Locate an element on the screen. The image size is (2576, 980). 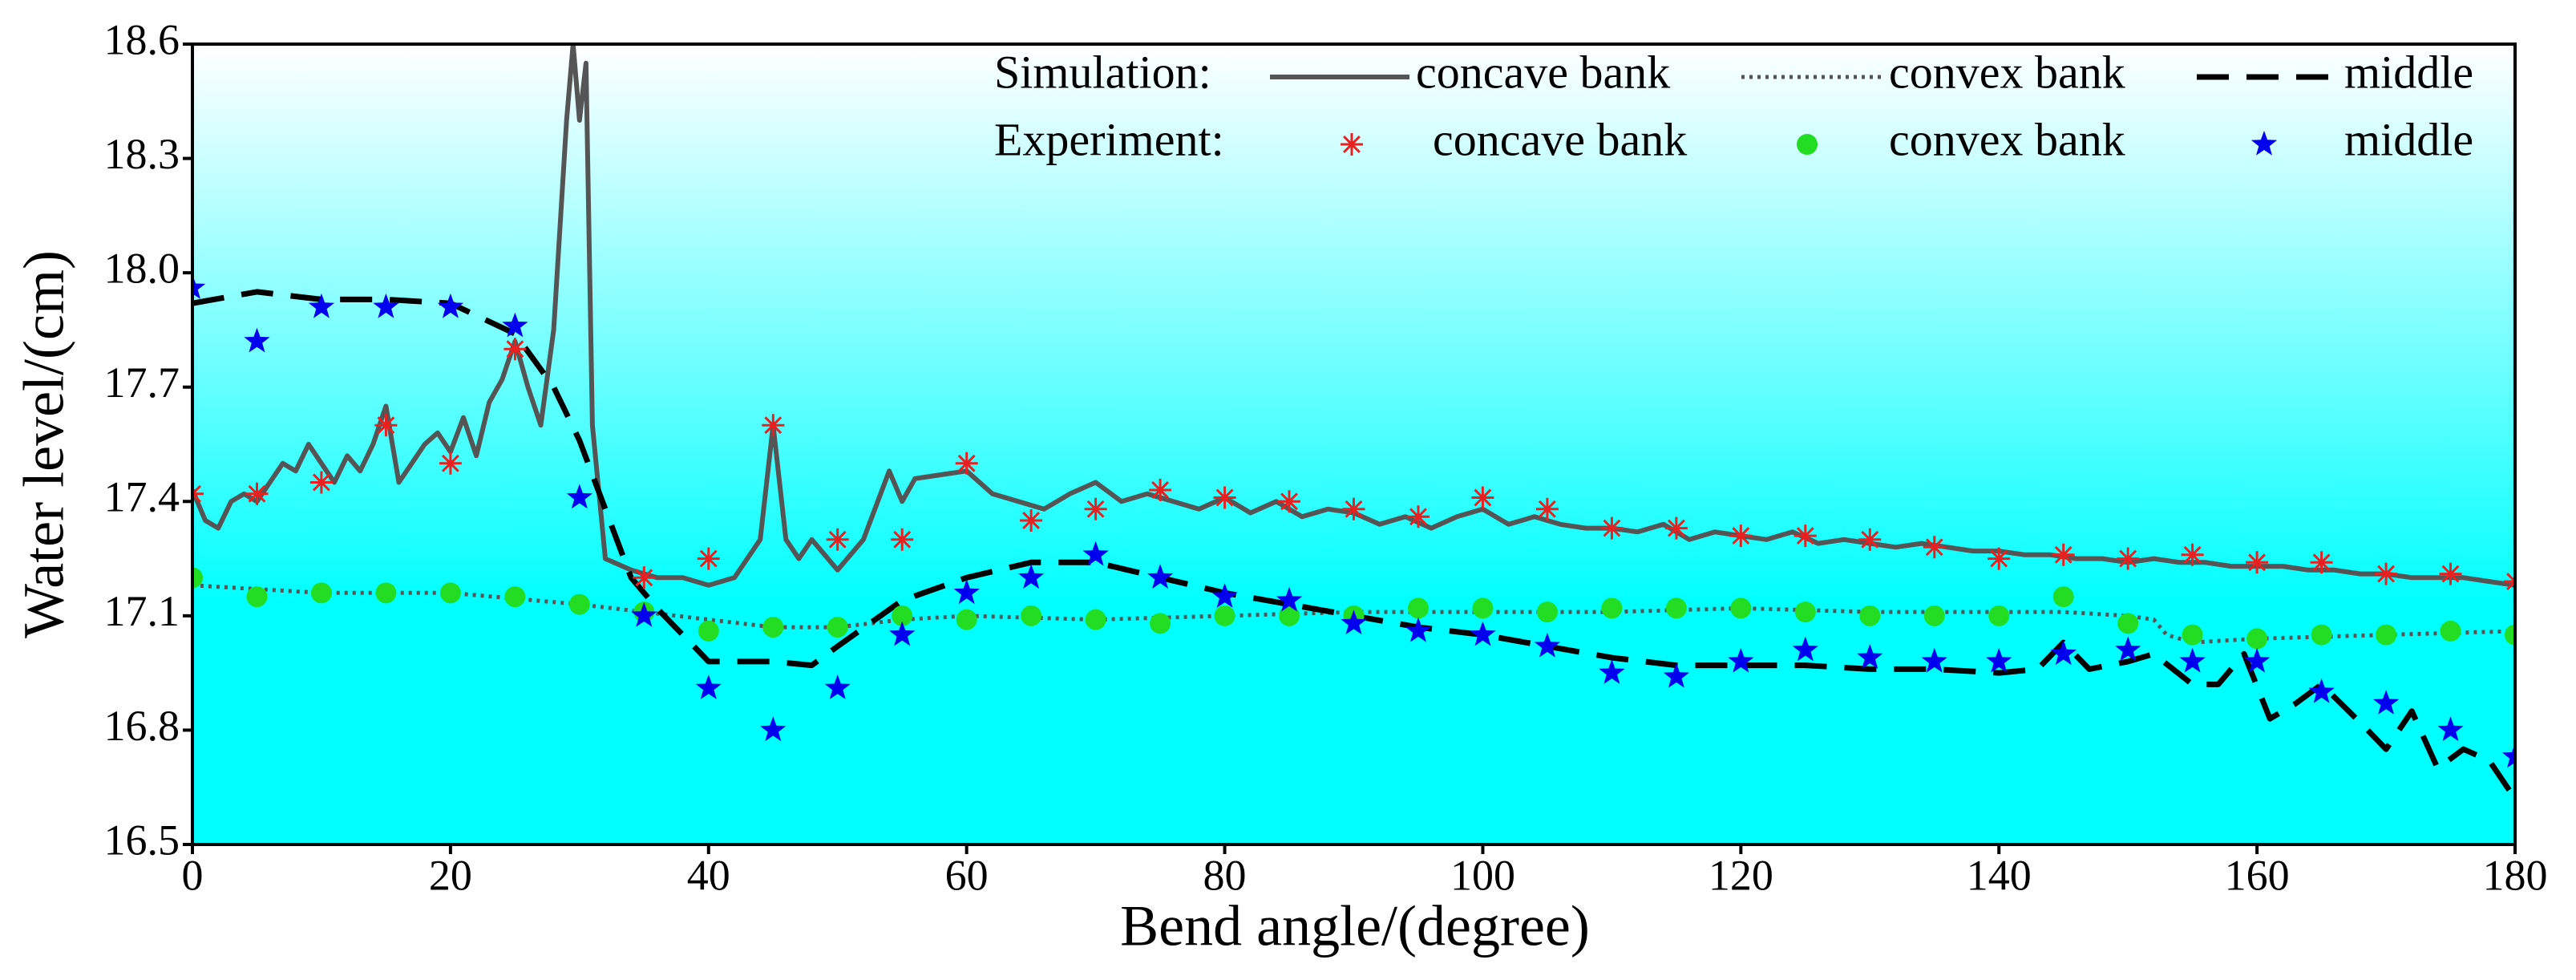
x-tick-label: 60 is located at coordinates (967, 875).